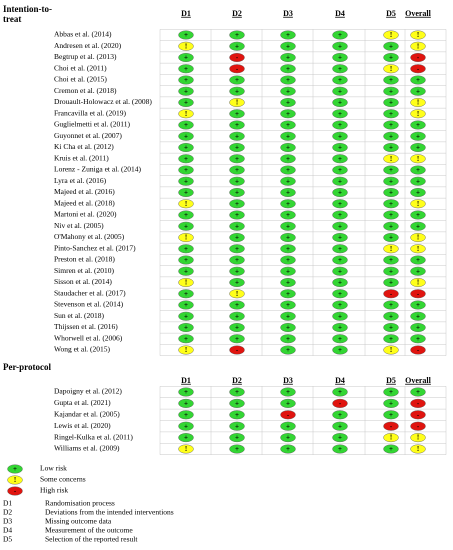 The image size is (453, 550). What do you see at coordinates (81, 157) in the screenshot?
I see `study-name: Kruis et al. (2011)` at bounding box center [81, 157].